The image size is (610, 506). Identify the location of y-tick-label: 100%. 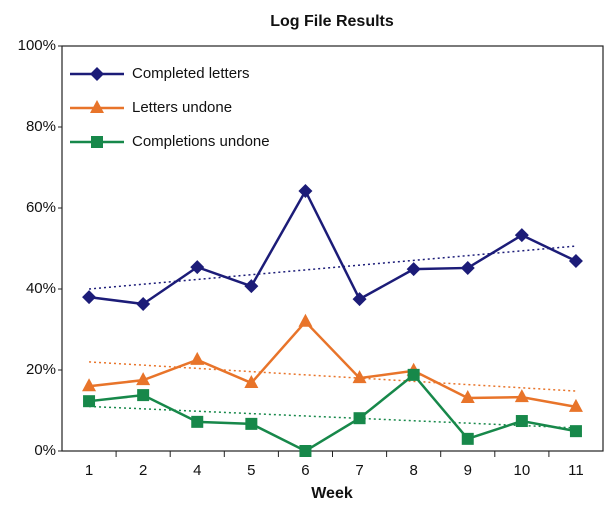
(37, 45).